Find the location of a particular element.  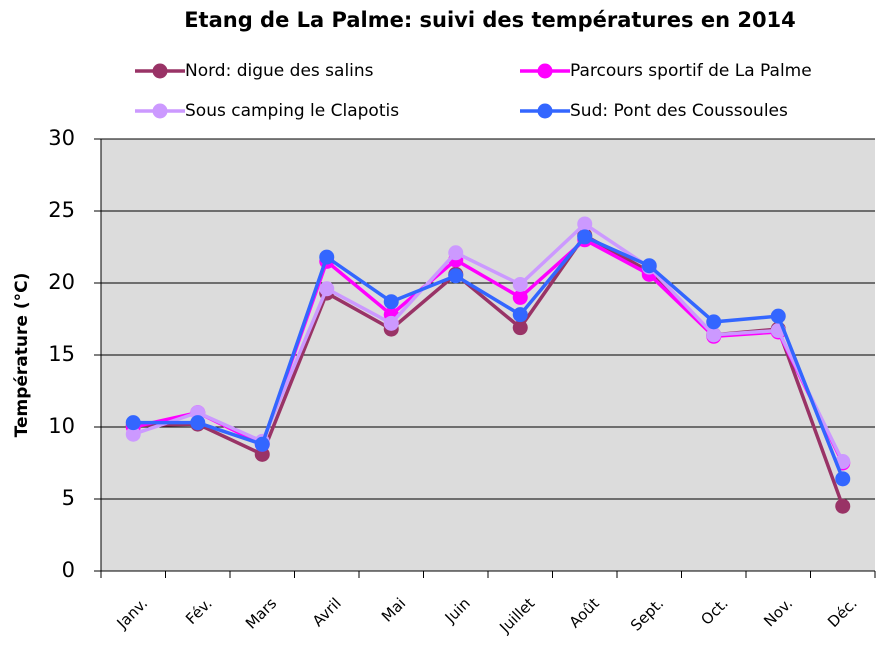

x-tick-label: Avril is located at coordinates (327, 612).